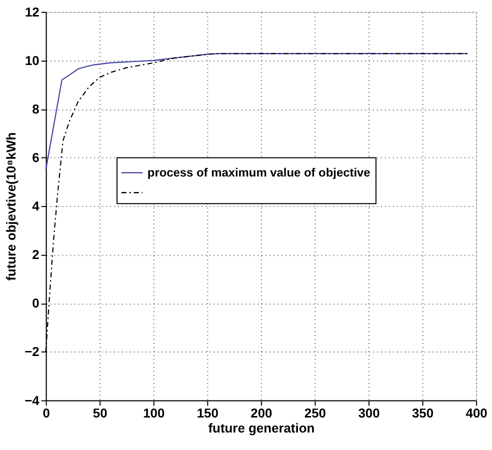 Image resolution: width=492 pixels, height=450 pixels. Describe the element at coordinates (207, 413) in the screenshot. I see `x-tick-label: 150` at that location.